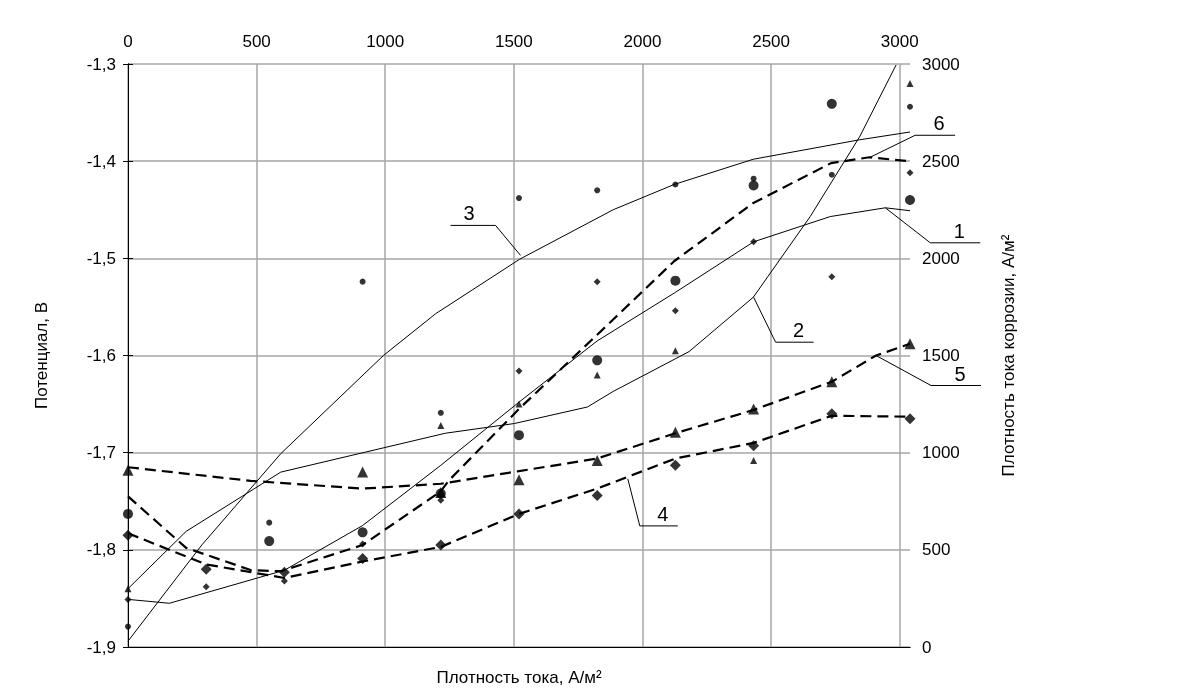 This screenshot has height=691, width=1198. I want to click on y2-tick-label: 2500, so click(941, 161).